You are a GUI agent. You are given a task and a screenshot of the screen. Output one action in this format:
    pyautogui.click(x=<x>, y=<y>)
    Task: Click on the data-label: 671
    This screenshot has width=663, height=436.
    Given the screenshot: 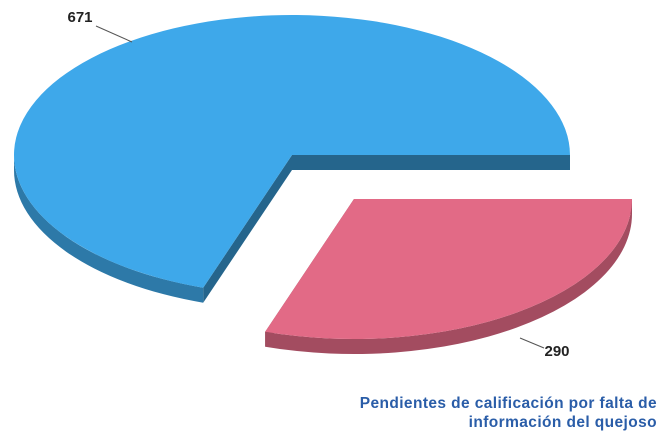 What is the action you would take?
    pyautogui.click(x=79, y=17)
    